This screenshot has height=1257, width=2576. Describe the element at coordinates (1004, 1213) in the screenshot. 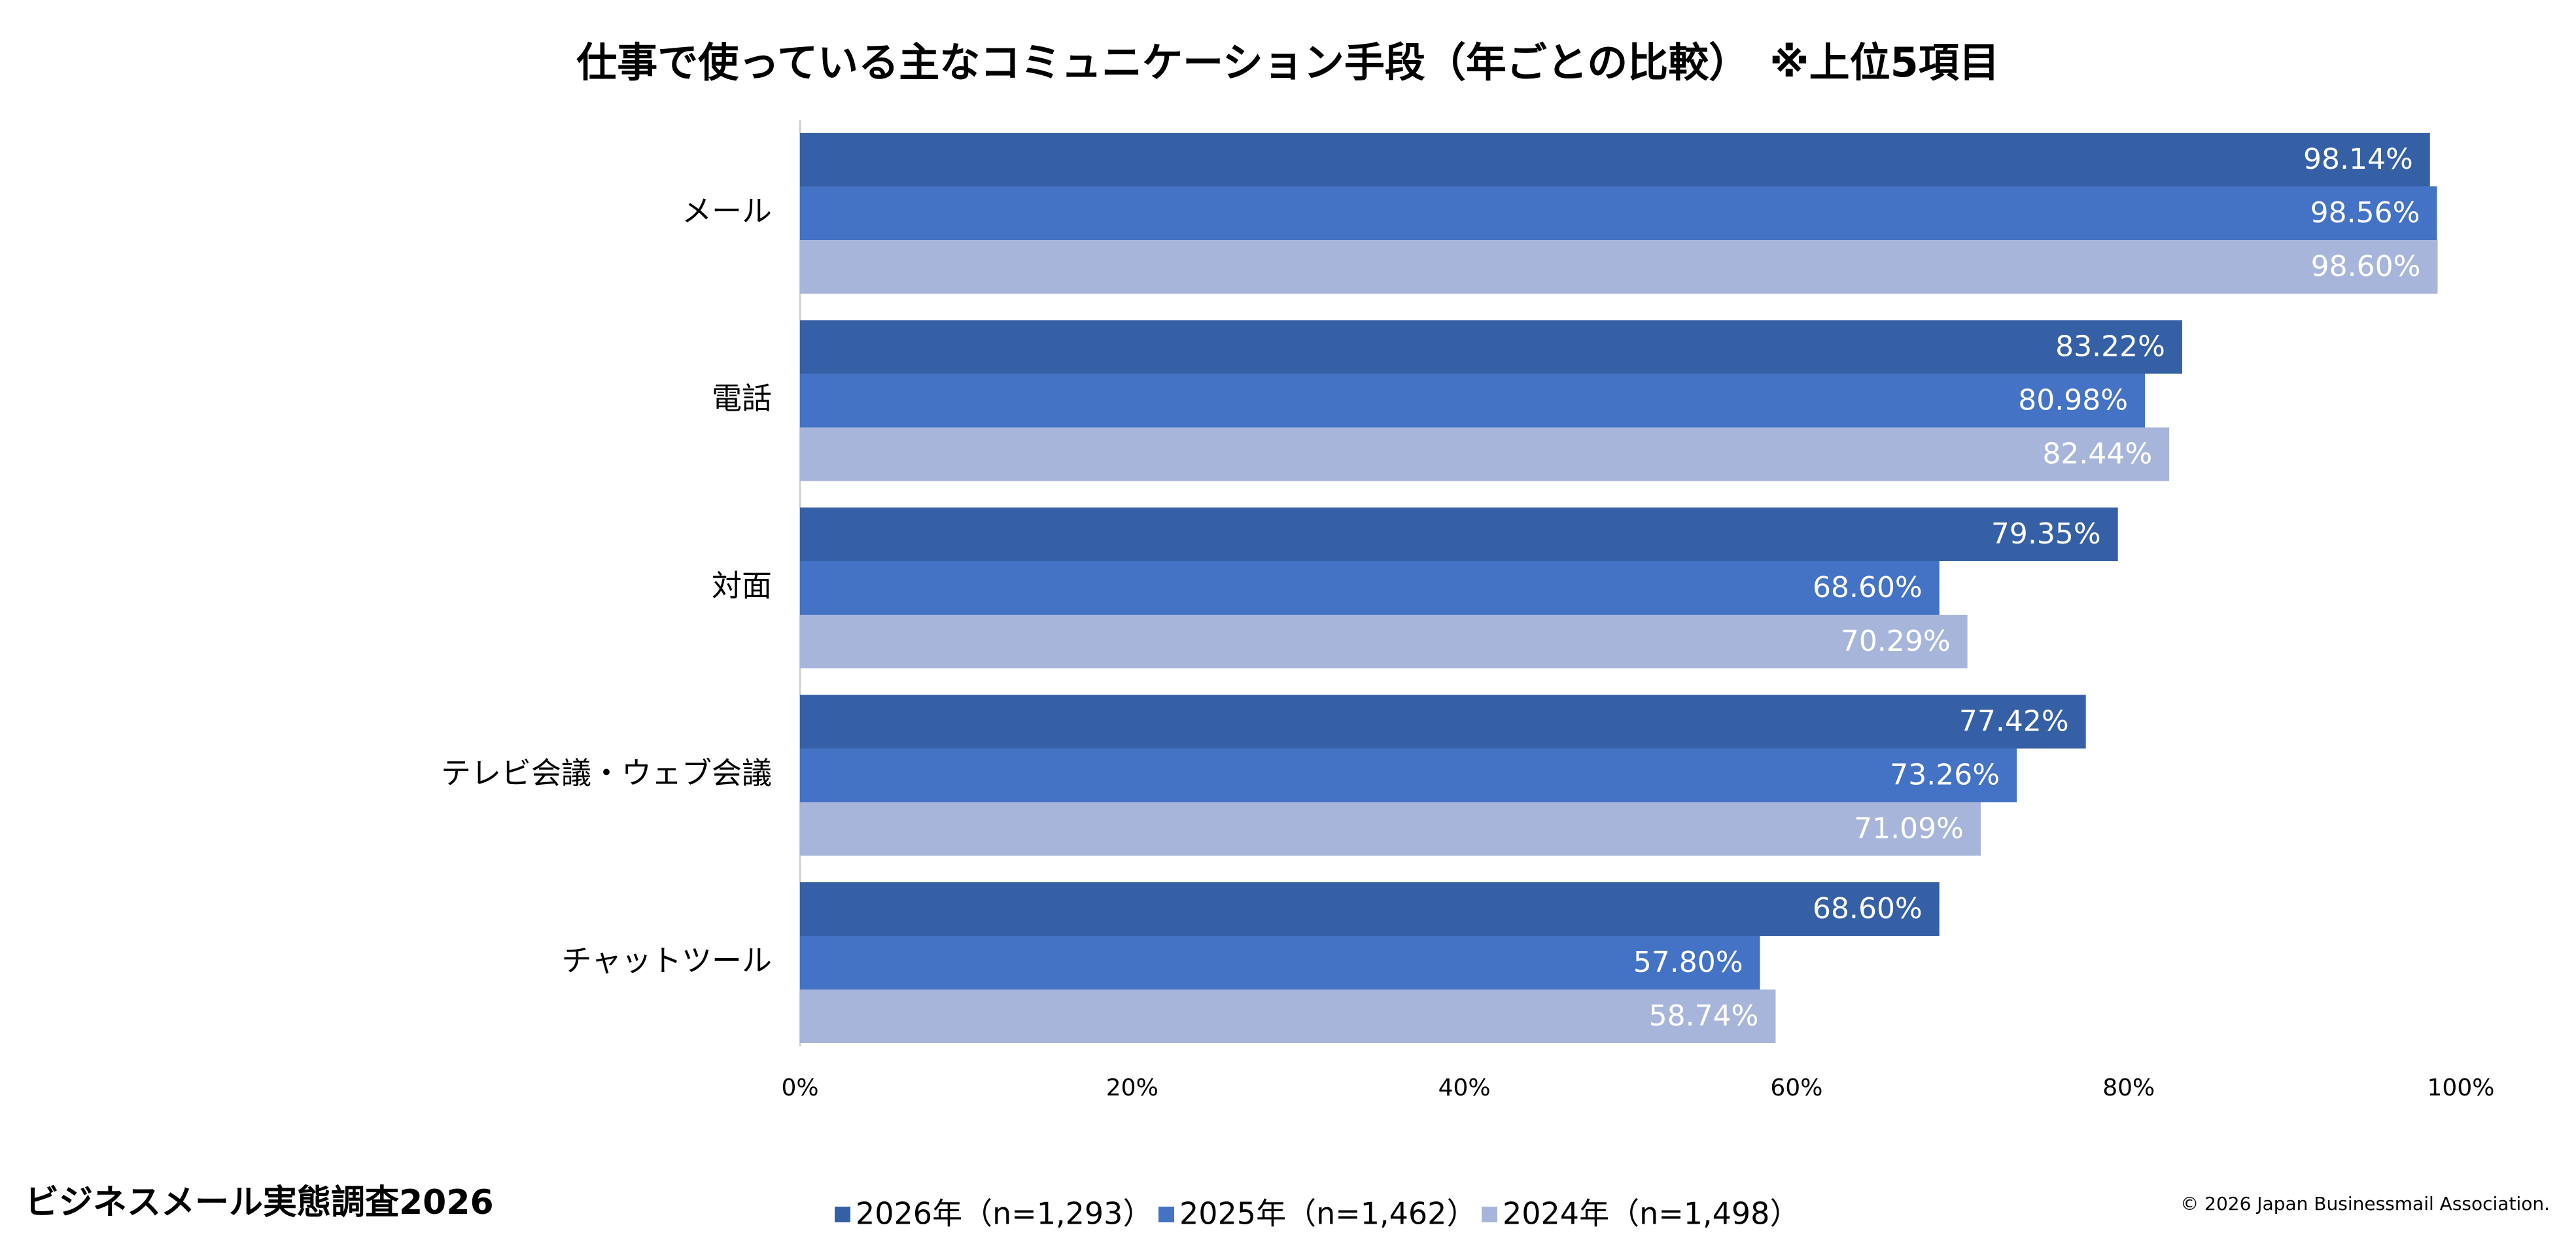

I see `legend-label: 2026年（n=1,293）` at that location.